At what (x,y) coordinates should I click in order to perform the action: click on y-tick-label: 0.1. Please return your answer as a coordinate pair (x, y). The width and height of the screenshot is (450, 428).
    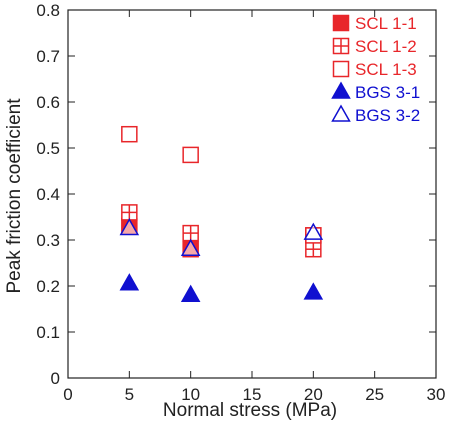
    Looking at the image, I should click on (48, 332).